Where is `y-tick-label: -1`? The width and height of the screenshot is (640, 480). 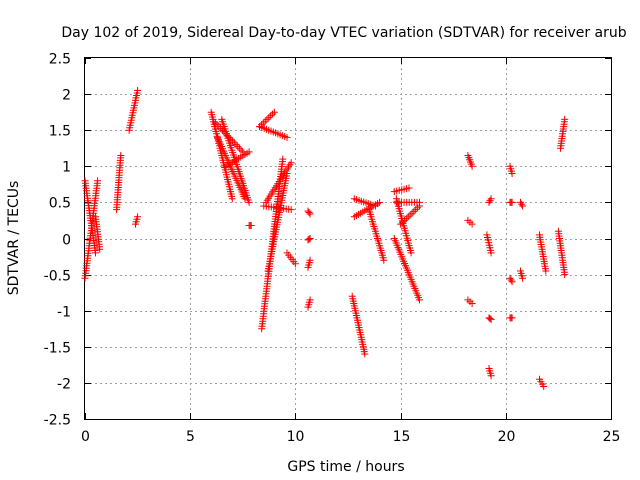 y-tick-label: -1 is located at coordinates (64, 313).